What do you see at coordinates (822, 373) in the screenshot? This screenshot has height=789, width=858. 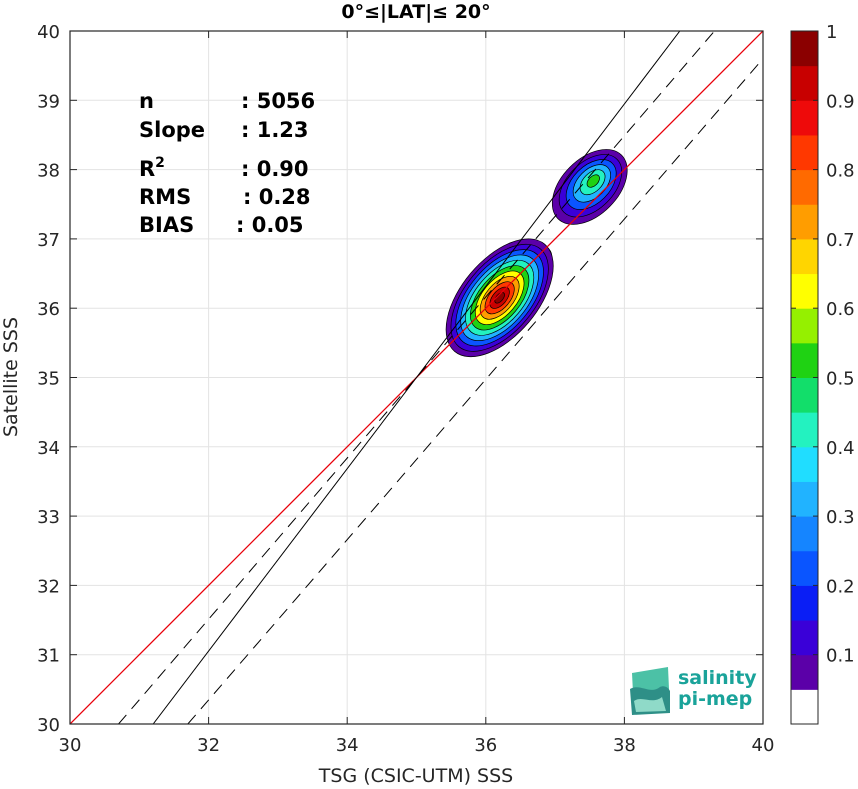 I see `colorbar: 0.1 0.2 0.3 0.4 0.5 0.6 0.7 0.8 0.9 1` at bounding box center [822, 373].